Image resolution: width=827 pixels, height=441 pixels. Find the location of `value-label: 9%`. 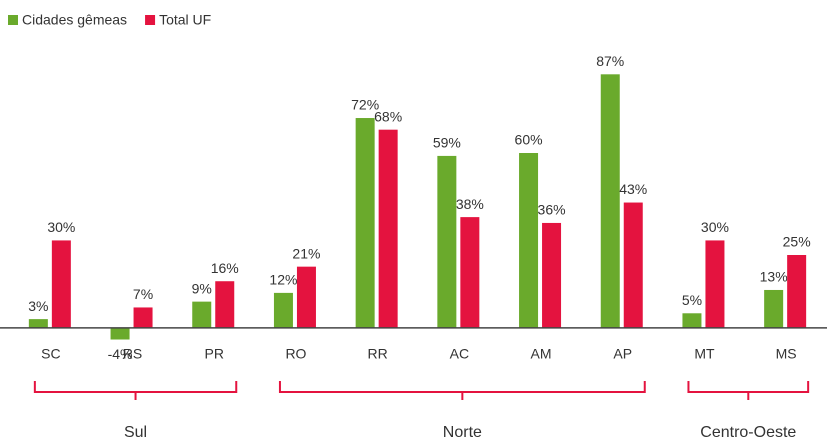

value-label: 9% is located at coordinates (202, 288).